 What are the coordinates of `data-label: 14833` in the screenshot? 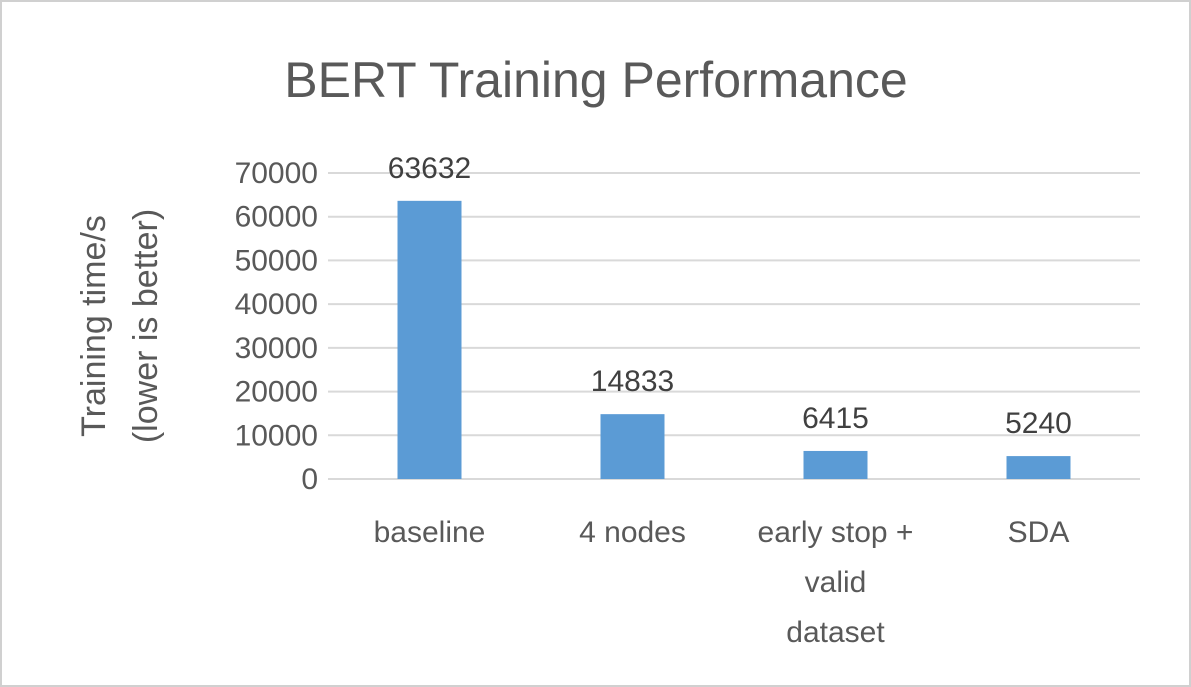 It's located at (632, 381).